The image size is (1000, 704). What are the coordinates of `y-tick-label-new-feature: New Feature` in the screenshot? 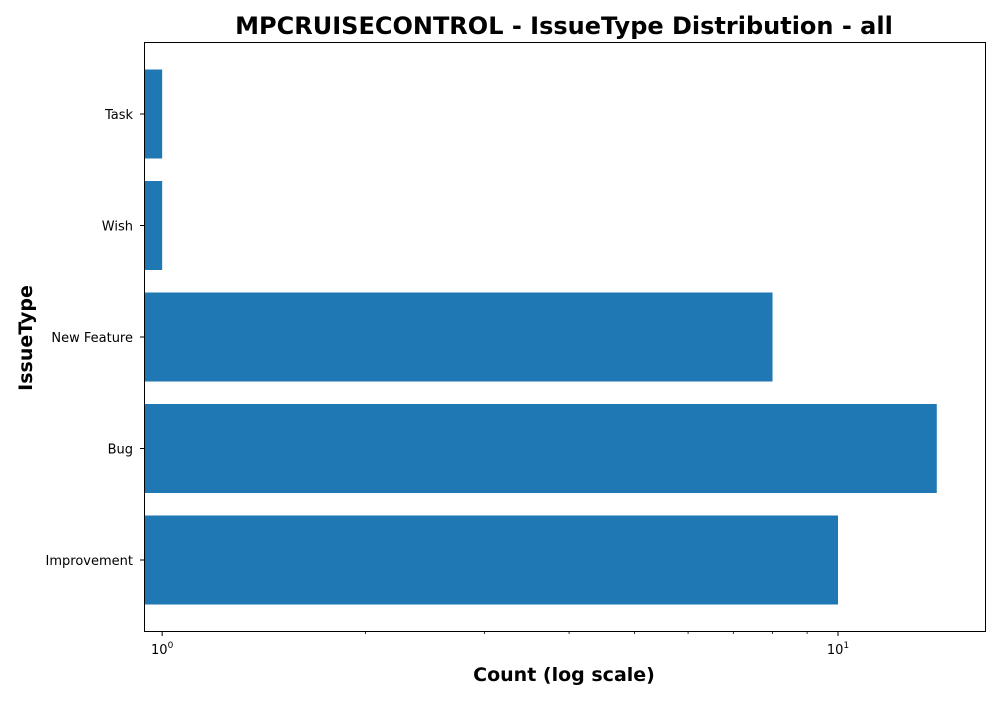 It's located at (92, 338).